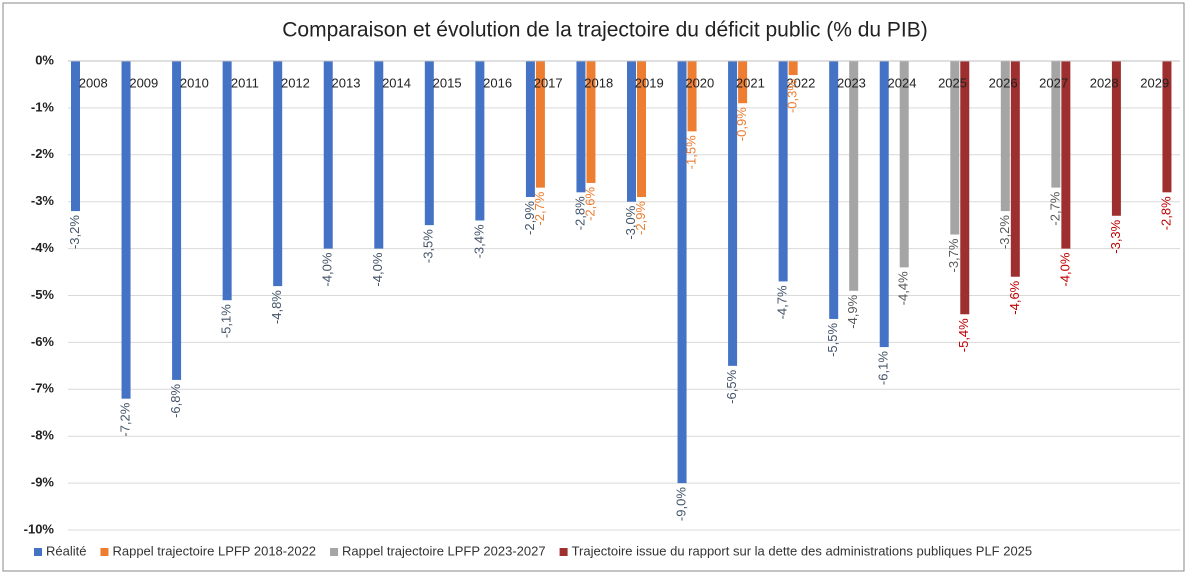 The width and height of the screenshot is (1189, 575). Describe the element at coordinates (66, 550) in the screenshot. I see `legend-label: Réalité` at that location.